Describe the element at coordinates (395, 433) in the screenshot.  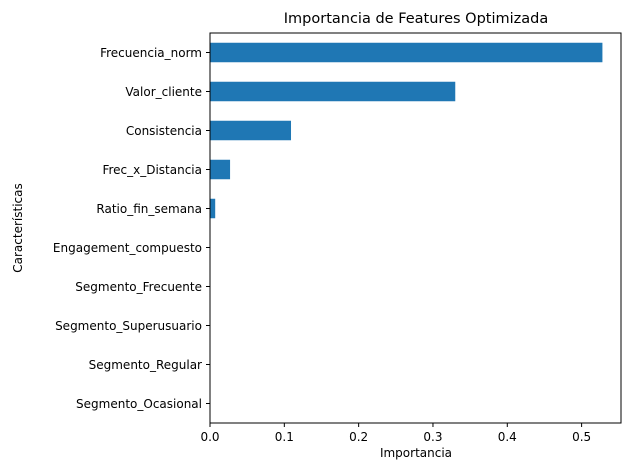
I see `x-ticks-group: 0.0 0.1 0.2 0.3 0.4 0.5` at that location.